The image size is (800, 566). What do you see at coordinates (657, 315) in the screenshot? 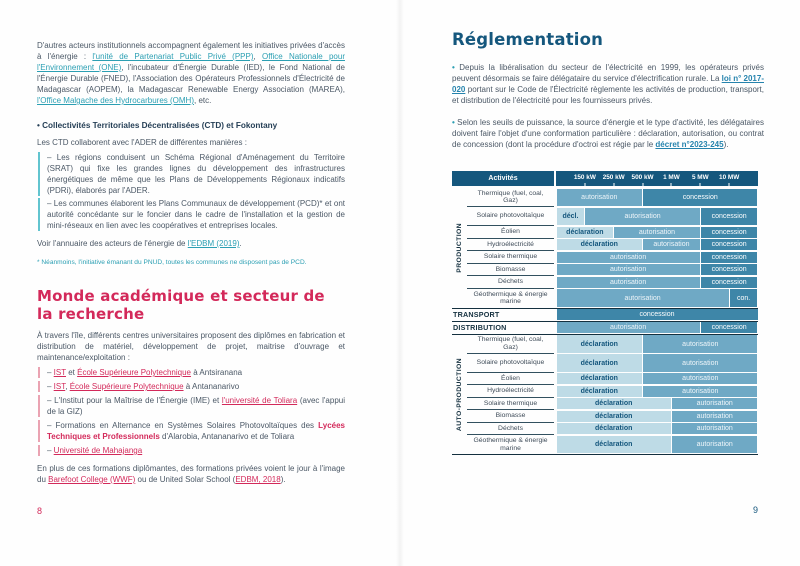
I see `table-row-grid: concession` at bounding box center [657, 315].